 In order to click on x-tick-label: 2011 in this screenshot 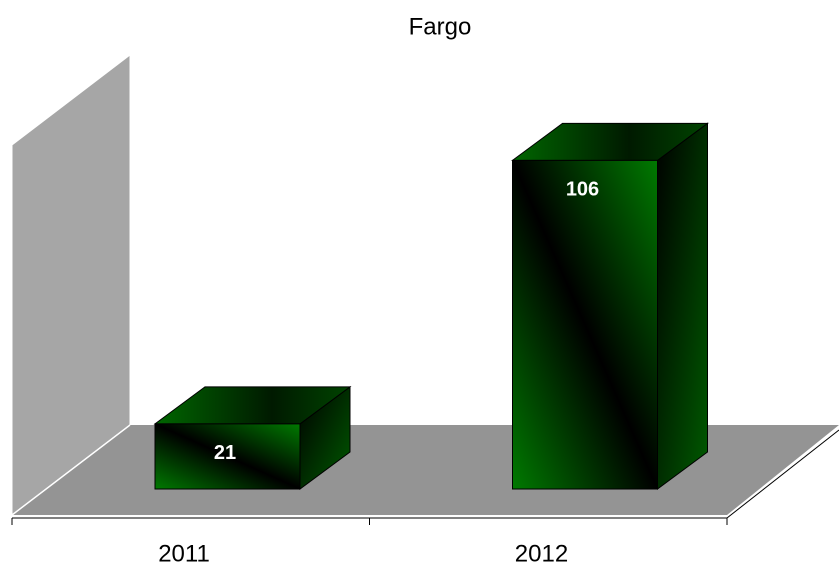, I will do `click(184, 553)`.